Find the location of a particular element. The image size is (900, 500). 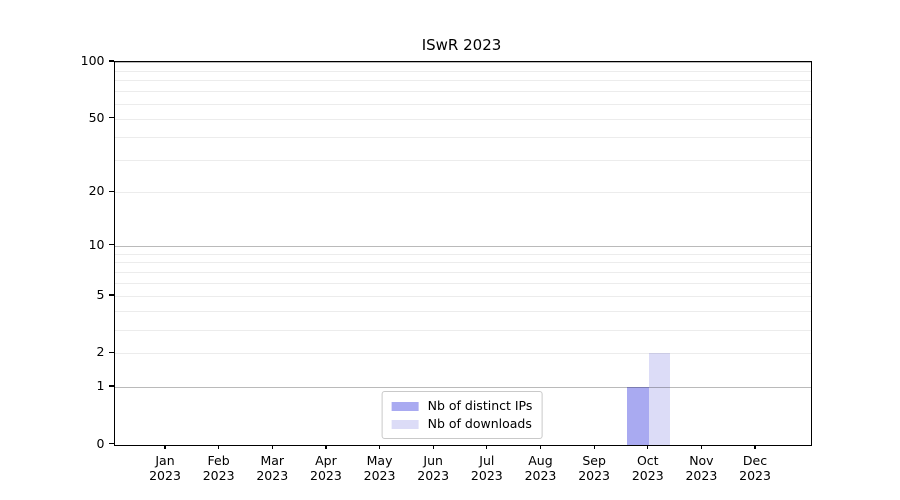

legend: Nb of distinct IPs Nb of downloads is located at coordinates (462, 415).